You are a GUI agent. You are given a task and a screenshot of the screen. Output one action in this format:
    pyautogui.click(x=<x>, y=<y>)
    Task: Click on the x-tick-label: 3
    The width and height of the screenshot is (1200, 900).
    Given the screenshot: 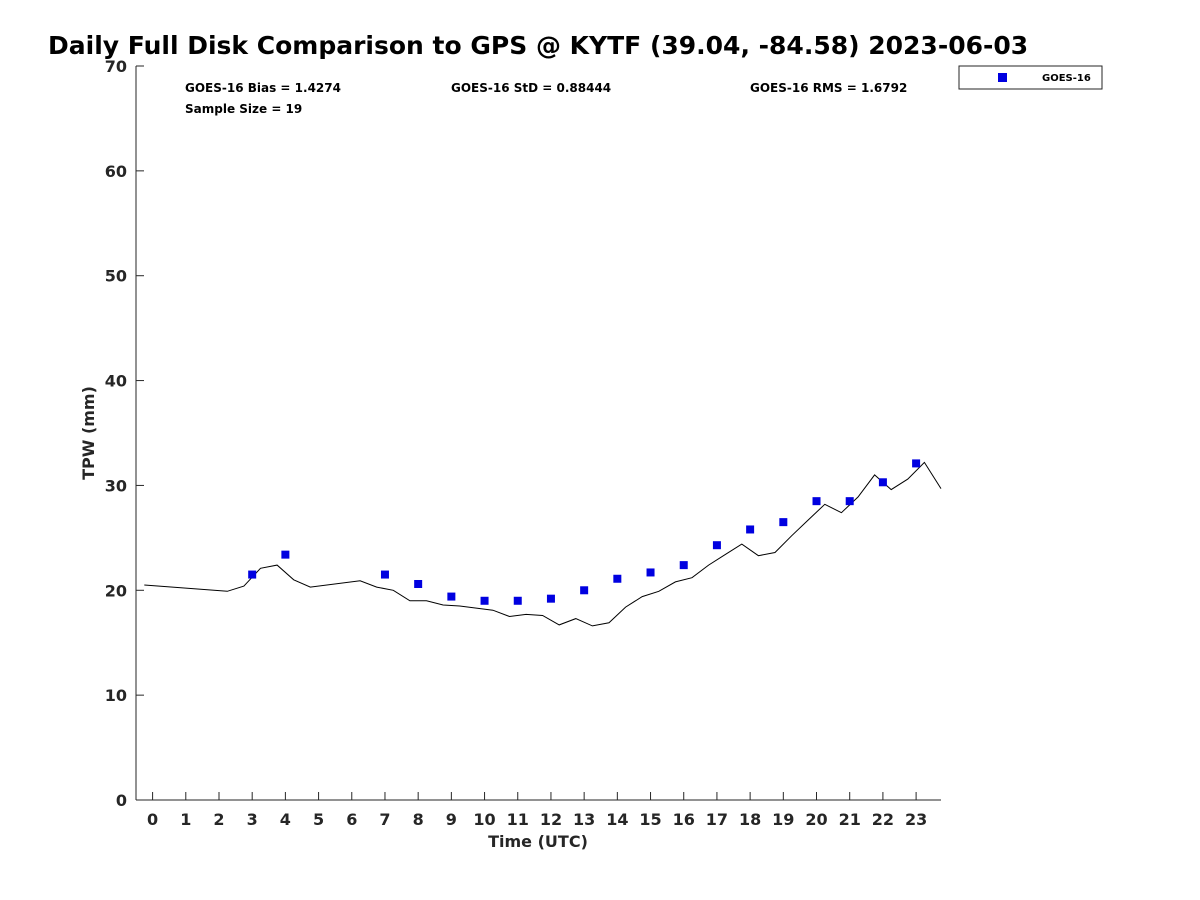 What is the action you would take?
    pyautogui.click(x=252, y=819)
    